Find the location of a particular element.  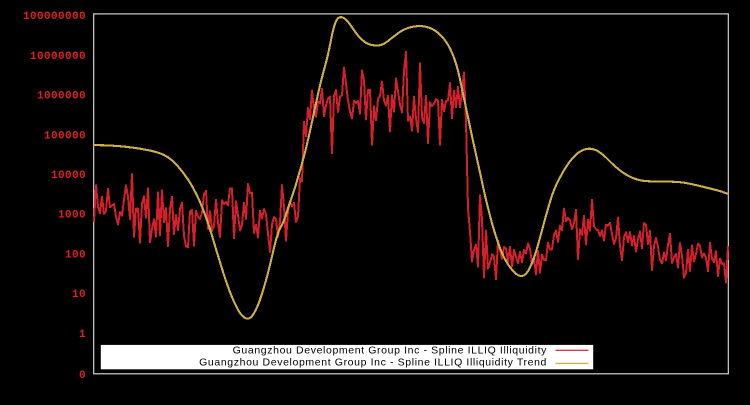

svg-text: 0 is located at coordinates (82, 376).